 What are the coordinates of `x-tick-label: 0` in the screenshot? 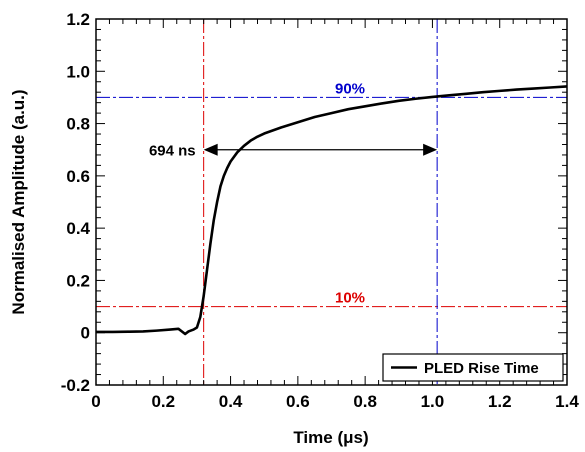 It's located at (95, 401).